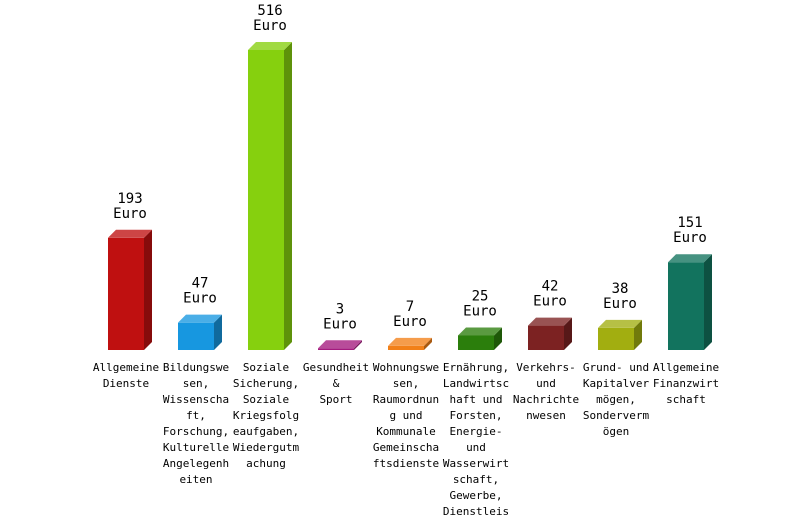 This screenshot has width=800, height=520. What do you see at coordinates (550, 287) in the screenshot?
I see `value-label-6: 42` at bounding box center [550, 287].